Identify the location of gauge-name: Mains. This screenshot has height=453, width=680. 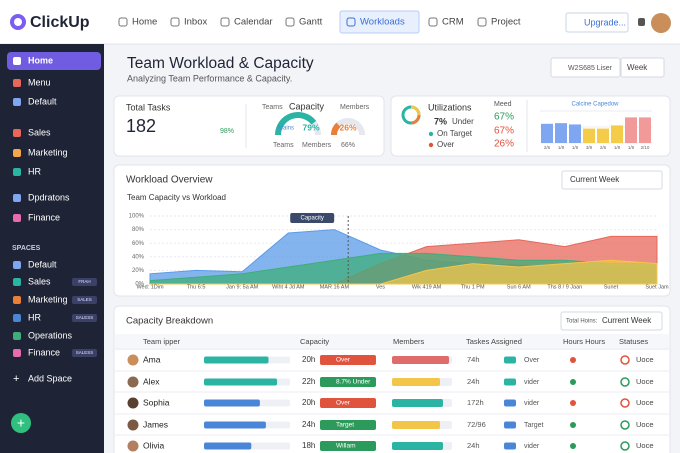
(286, 129).